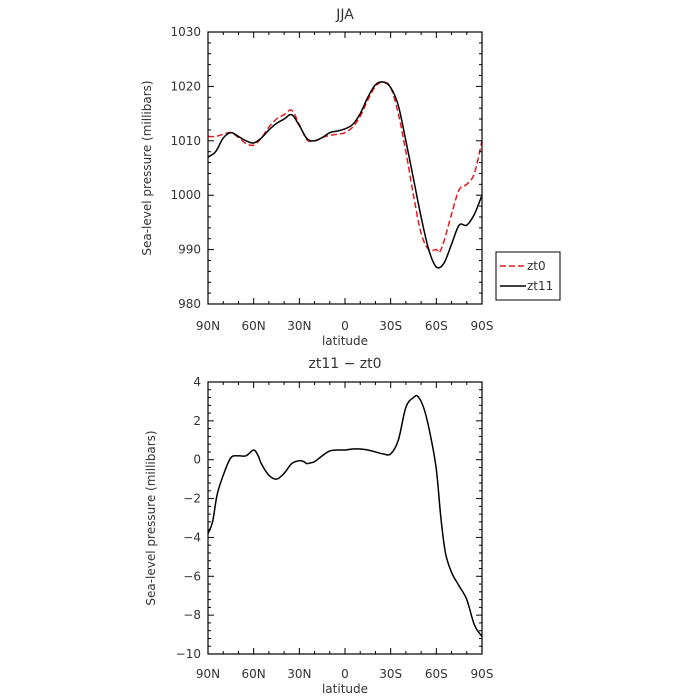 This screenshot has height=700, width=700. What do you see at coordinates (185, 141) in the screenshot?
I see `y-tick-label: 1010` at bounding box center [185, 141].